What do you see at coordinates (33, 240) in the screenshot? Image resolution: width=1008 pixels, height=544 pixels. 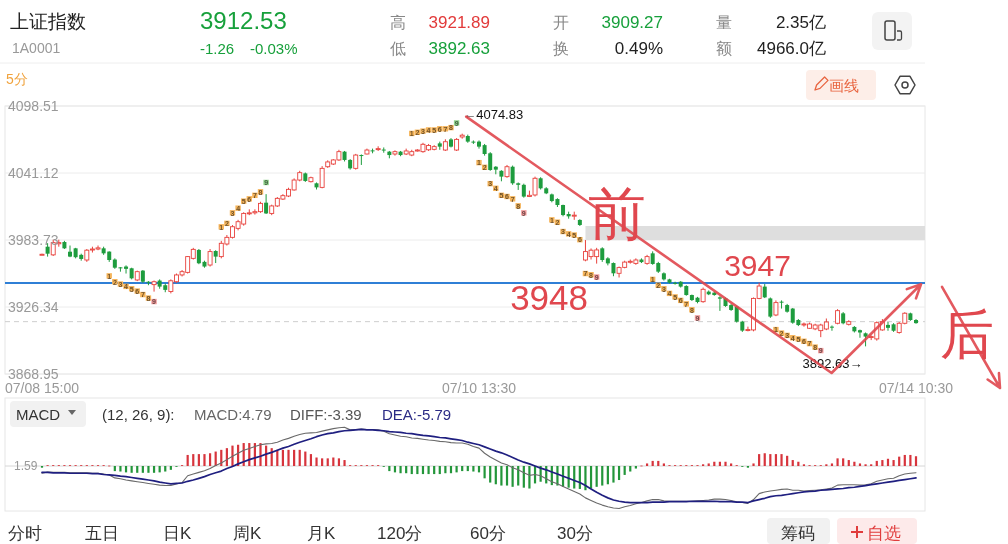 I see `y-tick-label: 3983.73` at bounding box center [33, 240].